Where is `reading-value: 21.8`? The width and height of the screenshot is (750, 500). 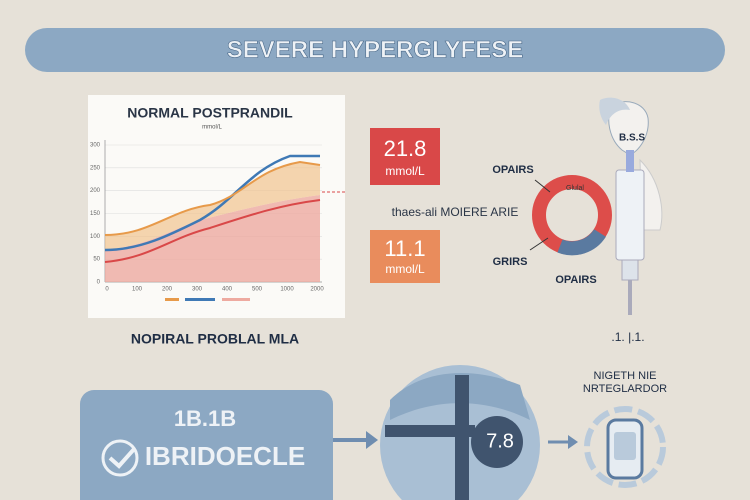 reading-value: 21.8 is located at coordinates (405, 148).